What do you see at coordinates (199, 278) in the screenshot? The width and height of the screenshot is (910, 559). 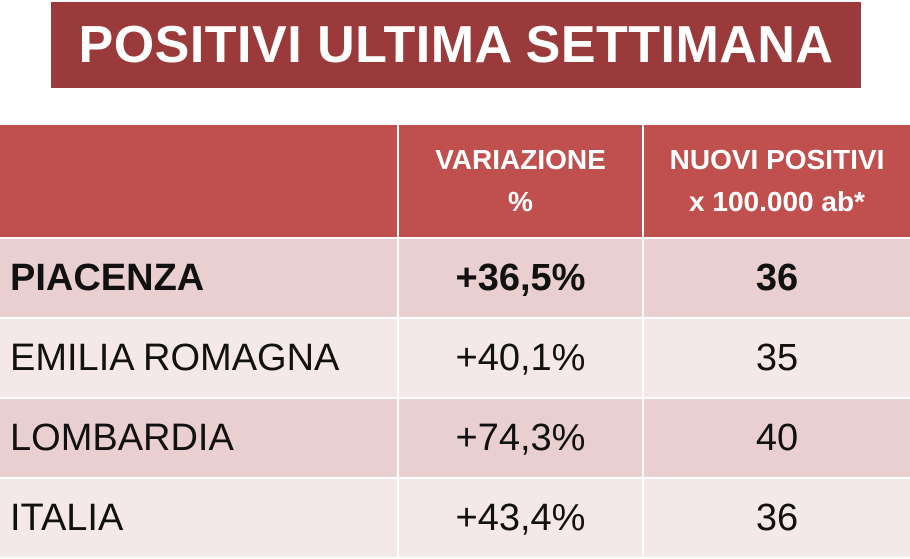 I see `row-name: PIACENZA` at bounding box center [199, 278].